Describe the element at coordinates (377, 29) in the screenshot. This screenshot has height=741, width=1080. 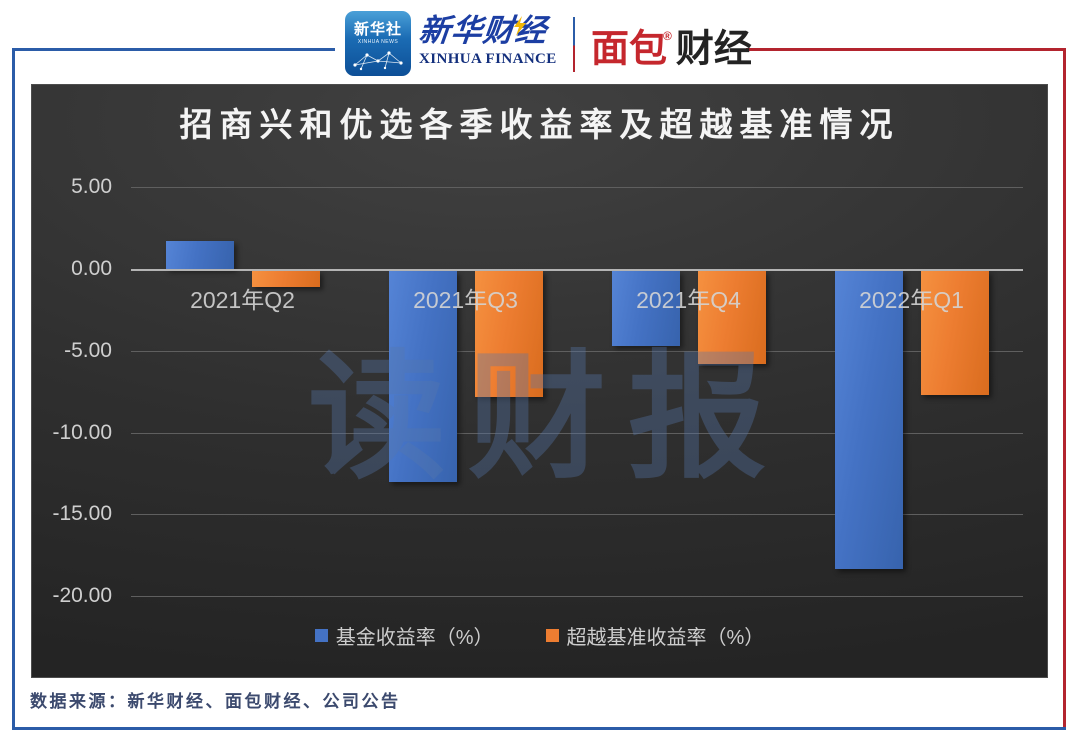
I see `xinhua-news-logo-cn: 新华社` at that location.